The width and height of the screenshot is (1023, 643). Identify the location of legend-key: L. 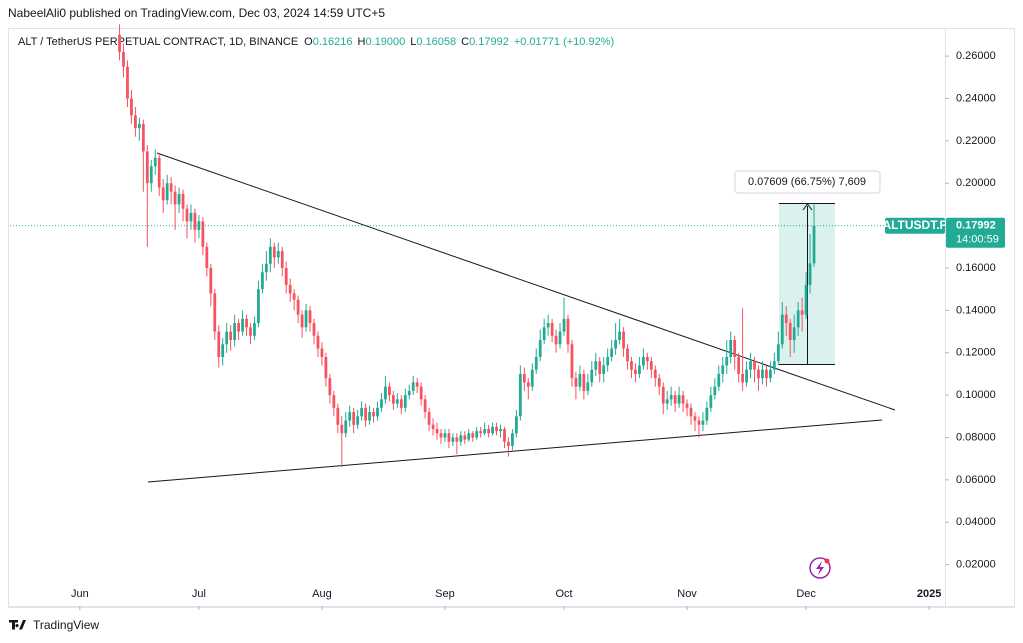
(413, 42).